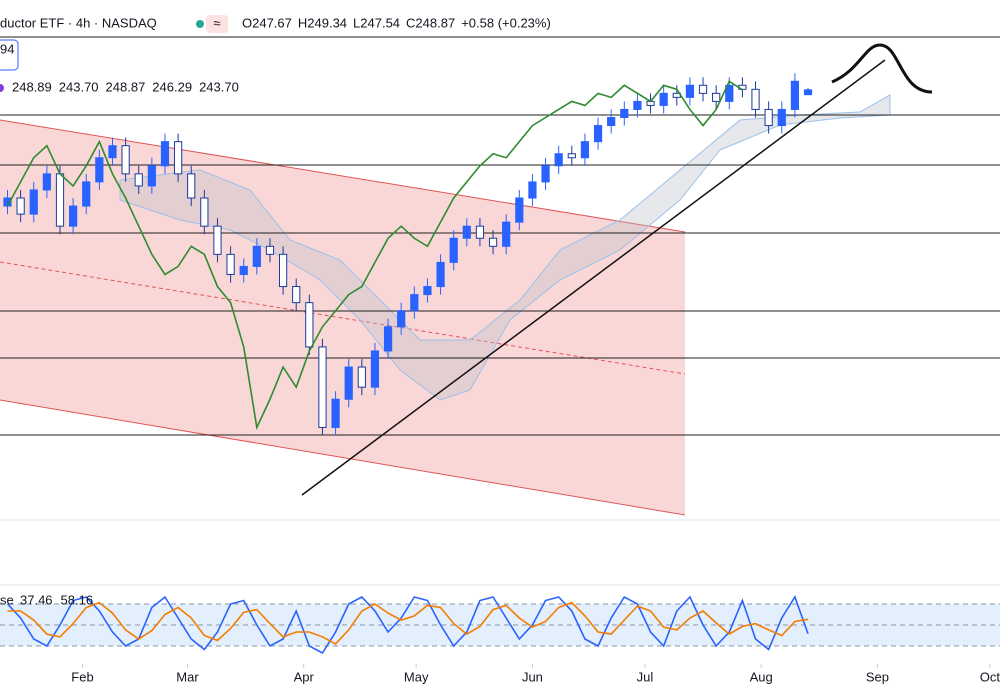 The width and height of the screenshot is (1000, 700). I want to click on x-tick-label: Feb, so click(82, 676).